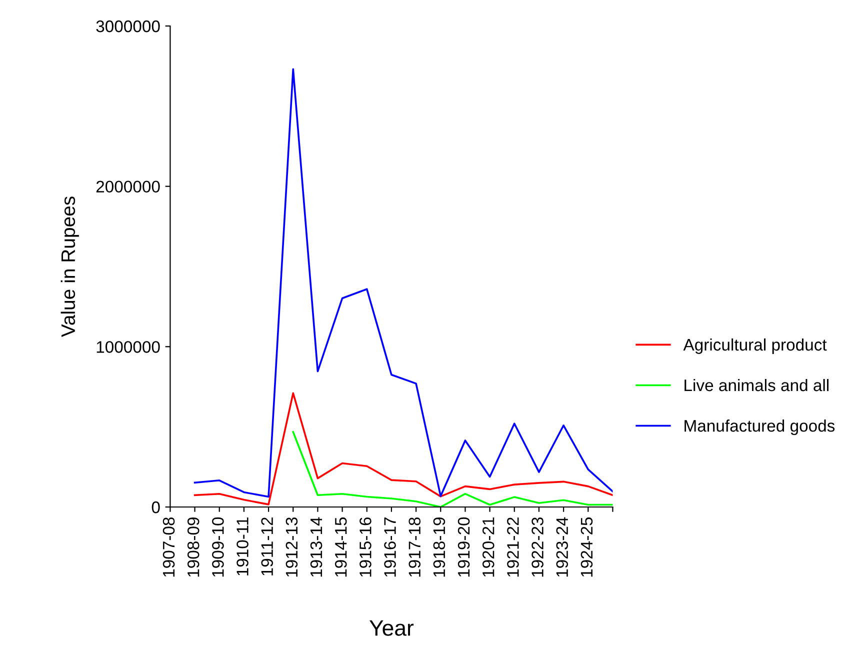  I want to click on x-tick-label: 1919-20, so click(464, 547).